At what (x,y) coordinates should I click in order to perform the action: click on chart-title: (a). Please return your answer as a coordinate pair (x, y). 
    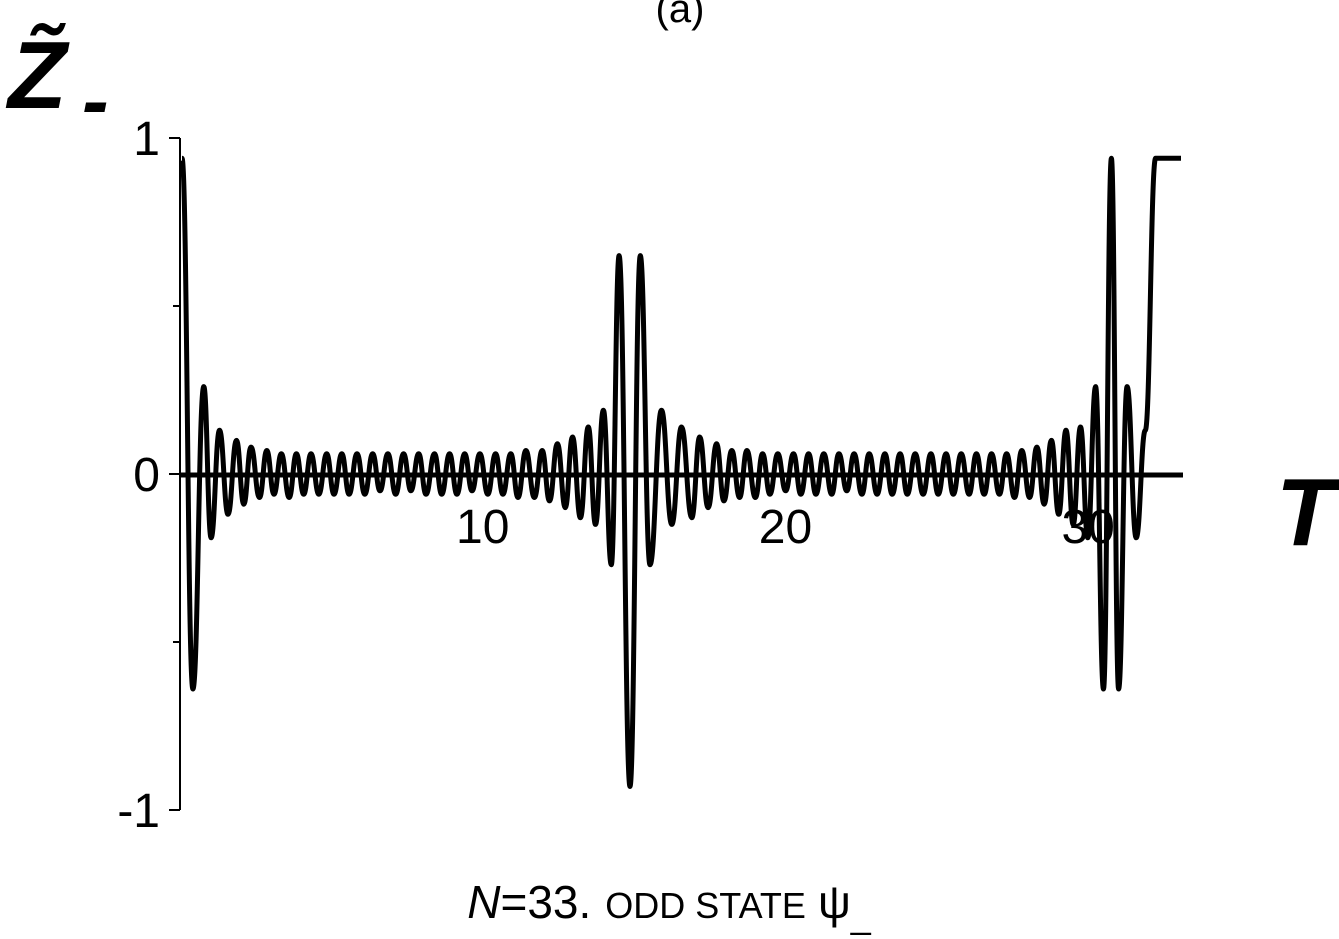
    Looking at the image, I should click on (680, 15).